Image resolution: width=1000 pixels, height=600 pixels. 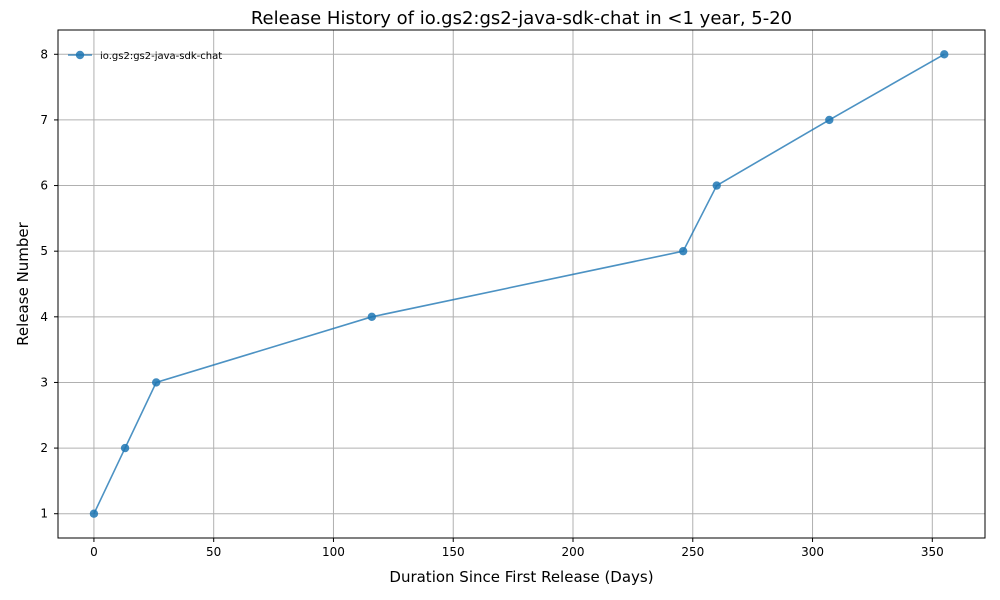 What do you see at coordinates (44, 514) in the screenshot?
I see `y-tick-label: 1` at bounding box center [44, 514].